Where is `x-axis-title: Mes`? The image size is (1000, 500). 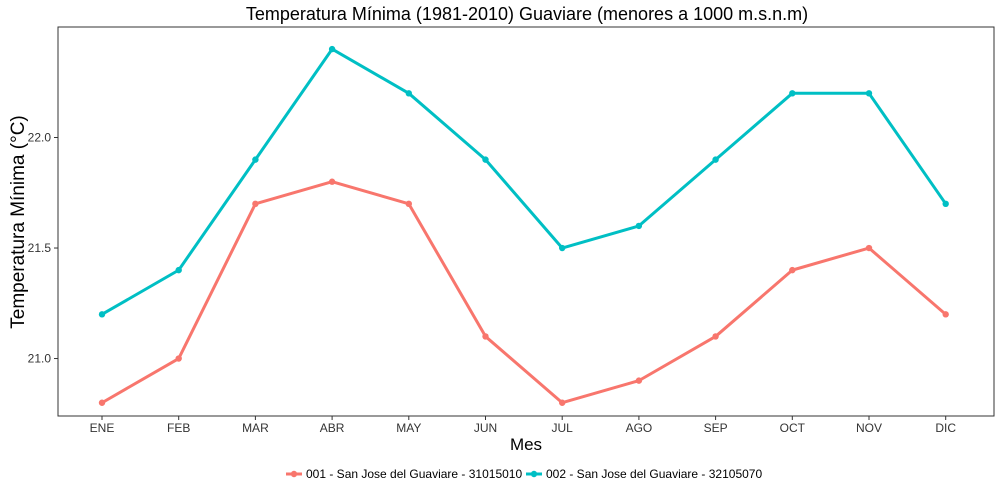 x-axis-title: Mes is located at coordinates (526, 444).